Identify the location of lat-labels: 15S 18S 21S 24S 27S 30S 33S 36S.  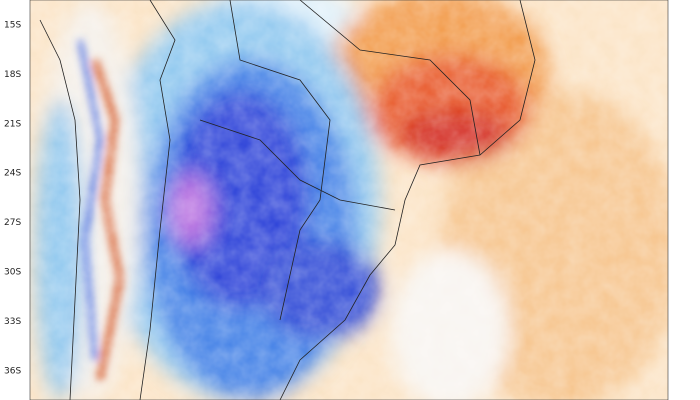
(12, 199).